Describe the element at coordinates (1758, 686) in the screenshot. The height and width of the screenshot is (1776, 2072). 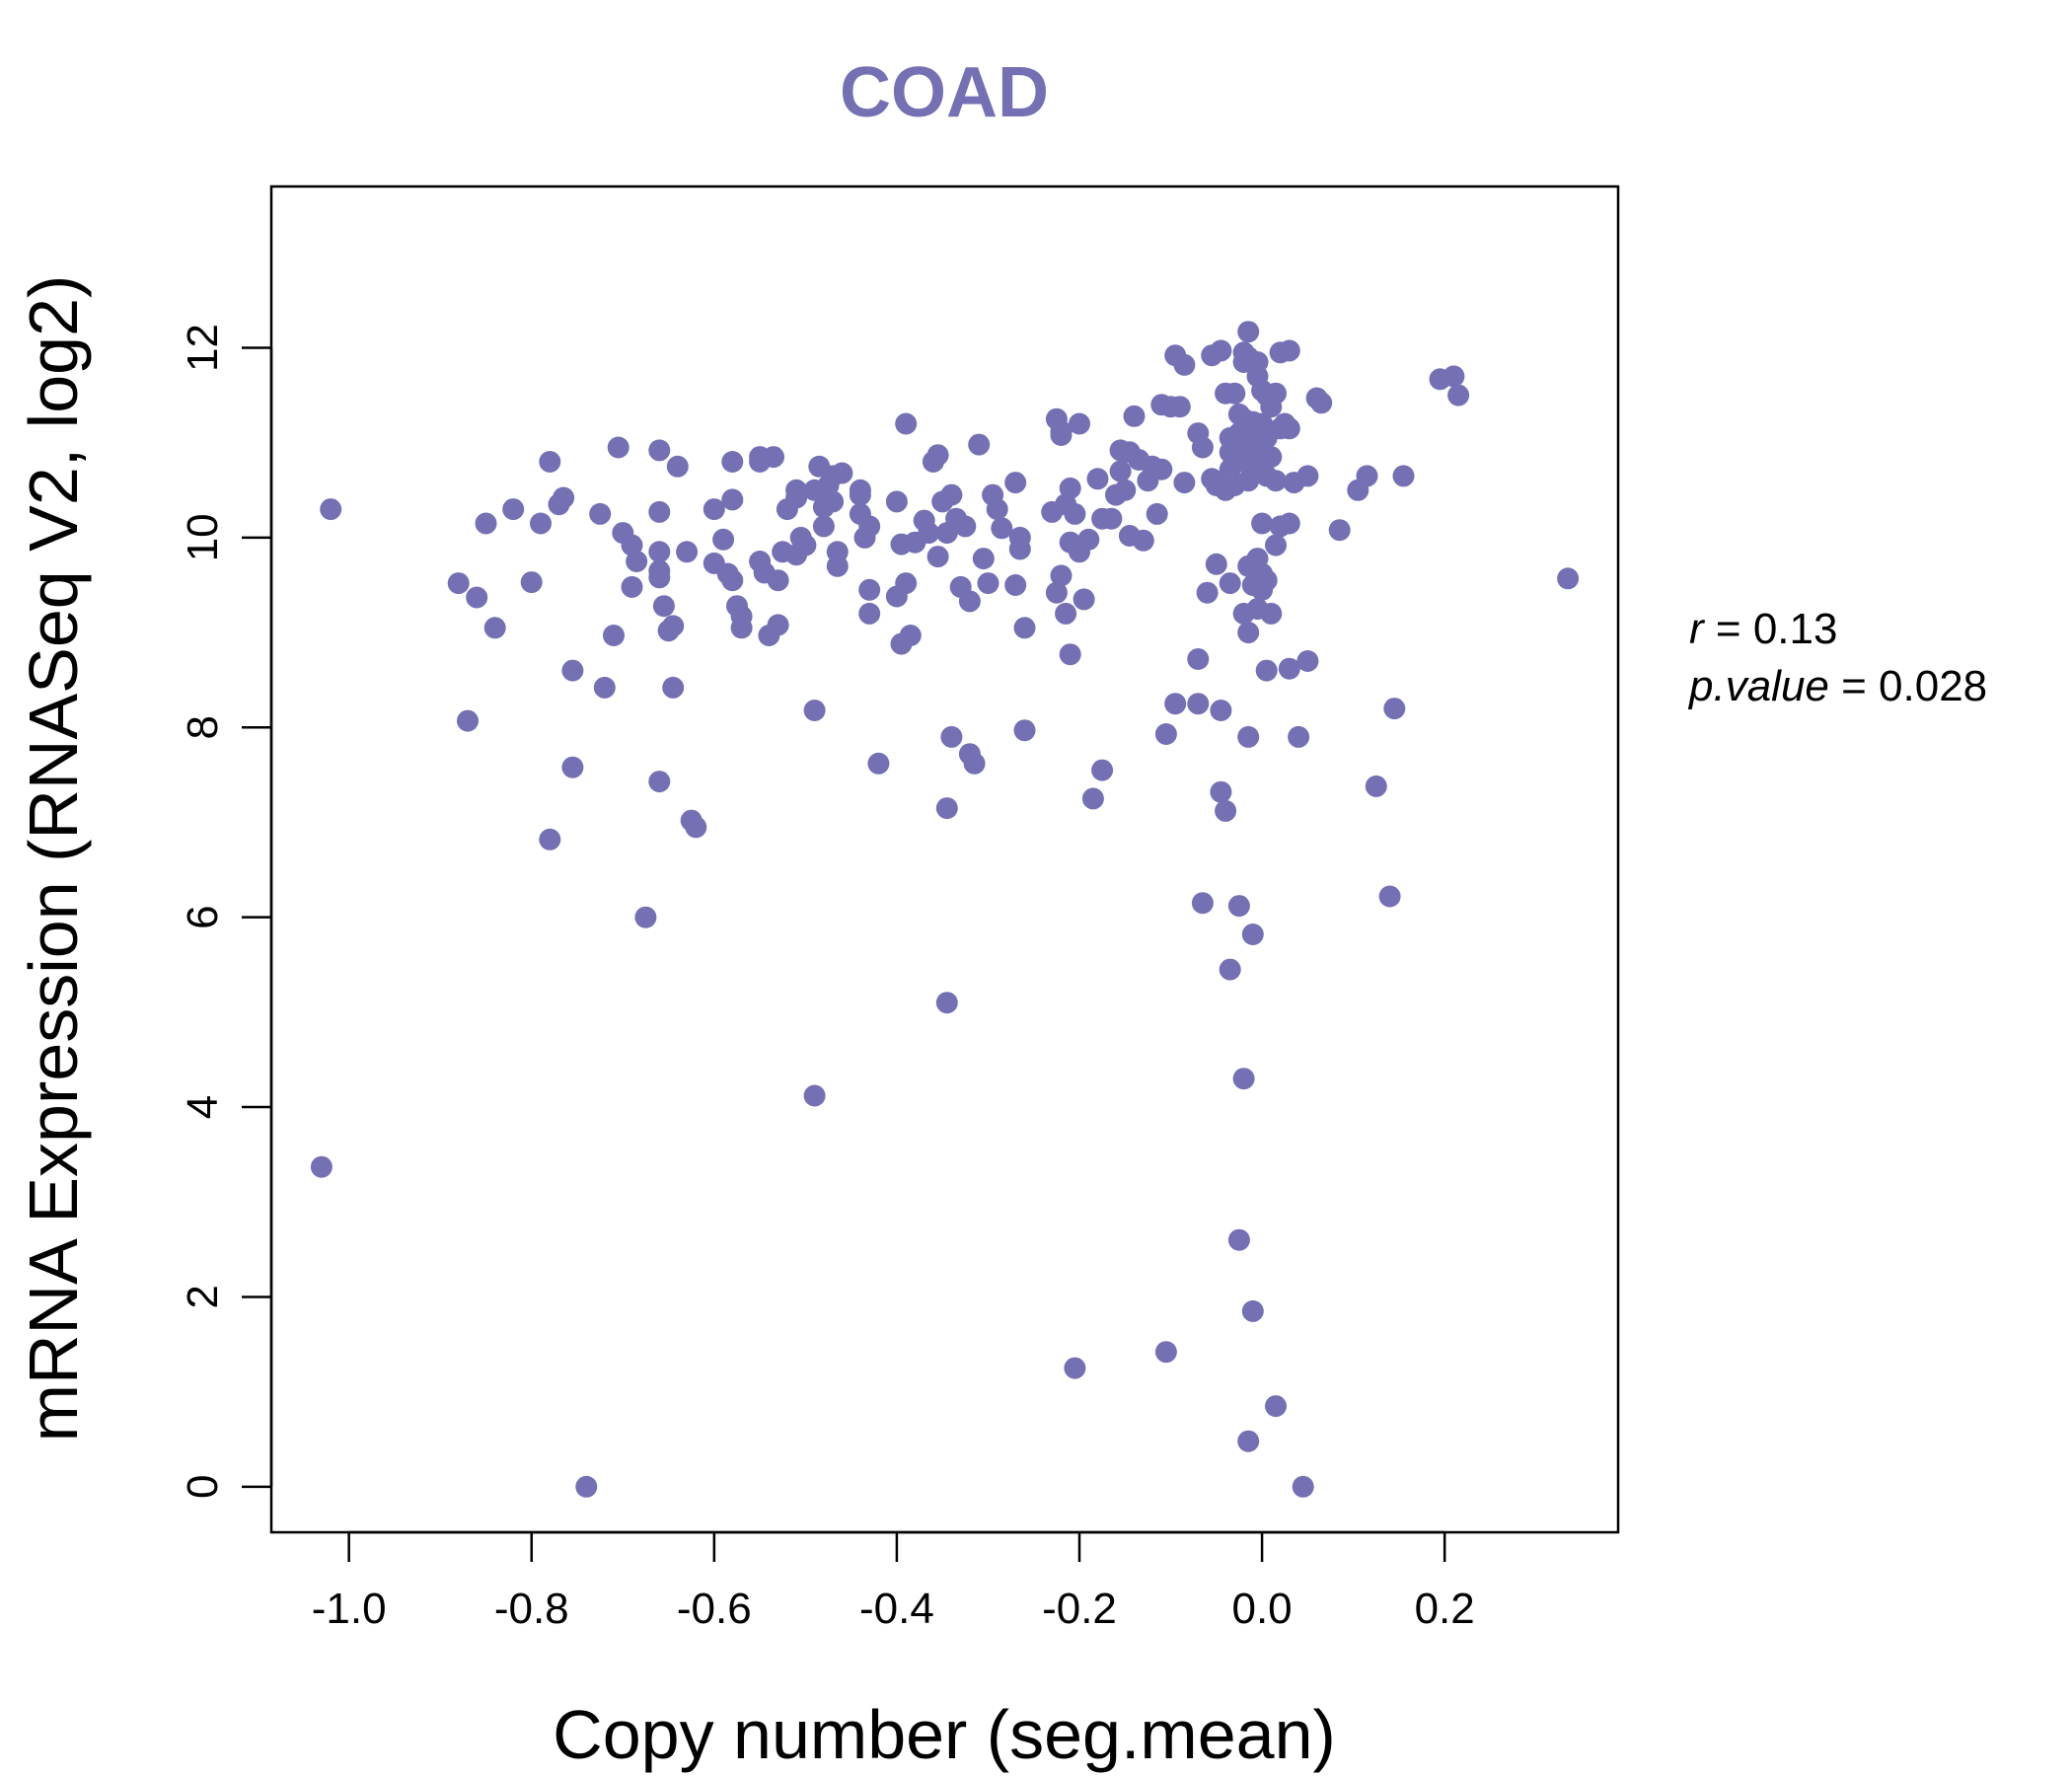
I see `p-label: p.value` at that location.